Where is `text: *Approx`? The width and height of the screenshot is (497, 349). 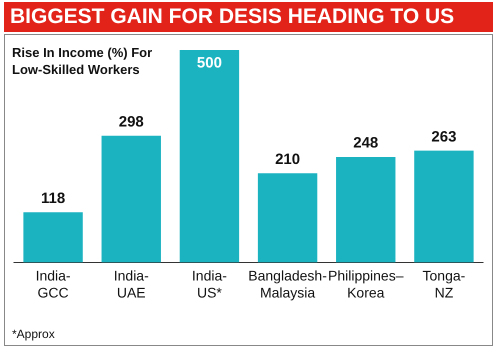
text: *Approx is located at coordinates (33, 334).